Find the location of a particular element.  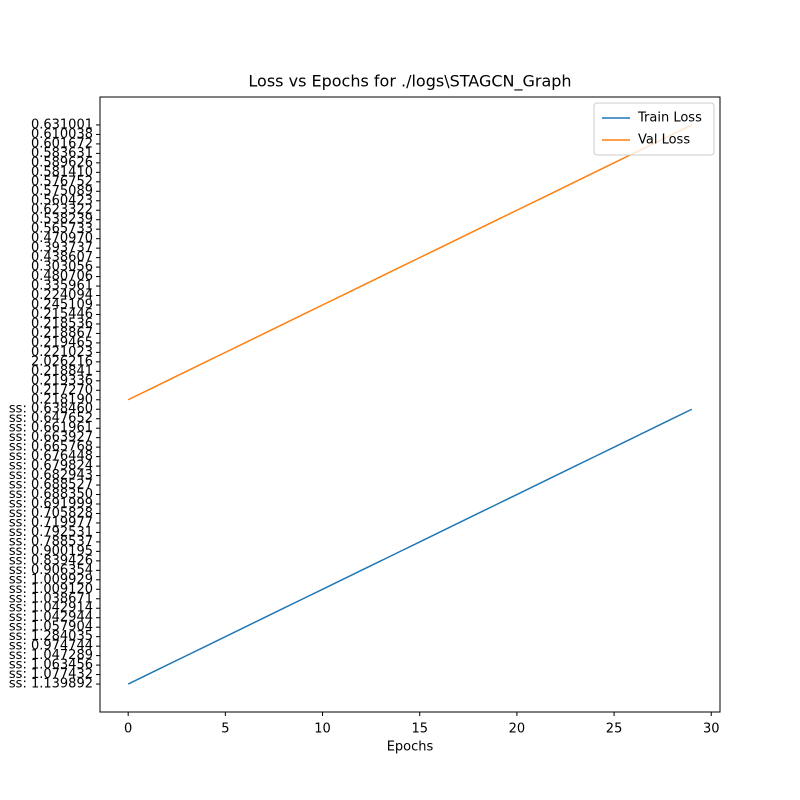

y-tick-label: 0.335961 is located at coordinates (62, 286).